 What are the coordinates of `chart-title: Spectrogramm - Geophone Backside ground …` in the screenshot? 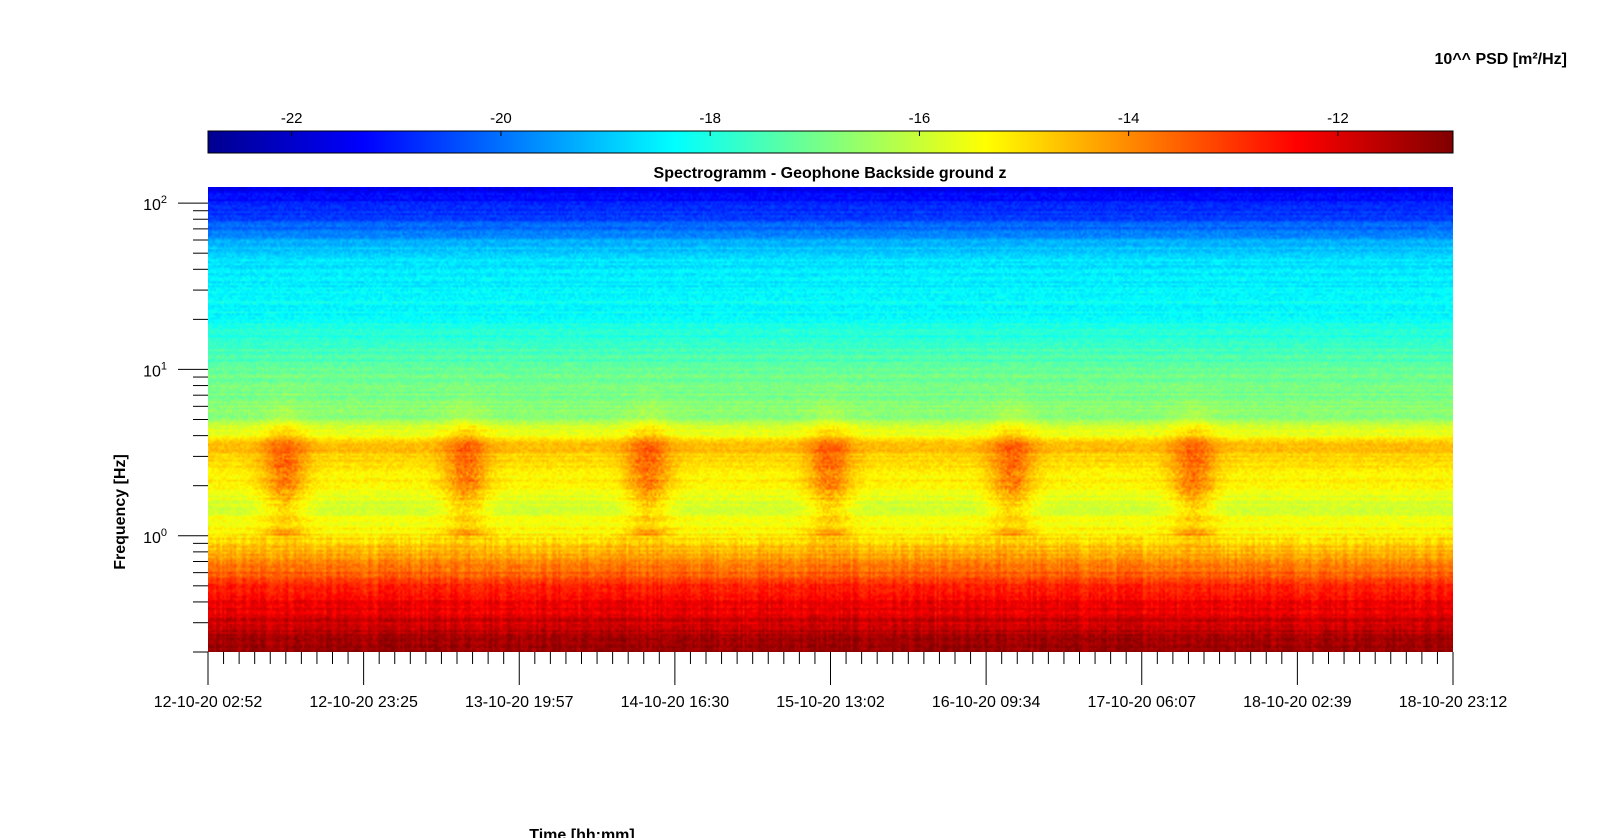 It's located at (830, 173).